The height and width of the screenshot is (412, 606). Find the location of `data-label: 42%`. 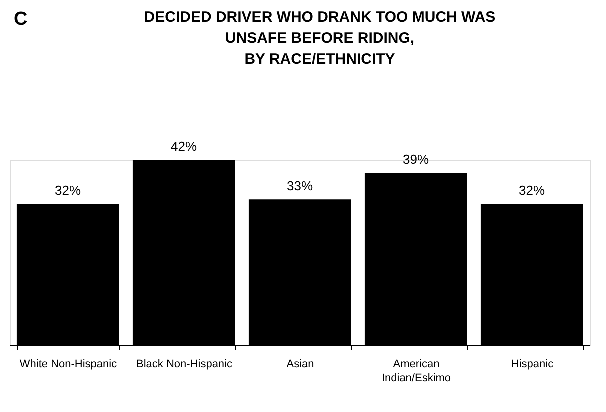

data-label: 42% is located at coordinates (184, 146).